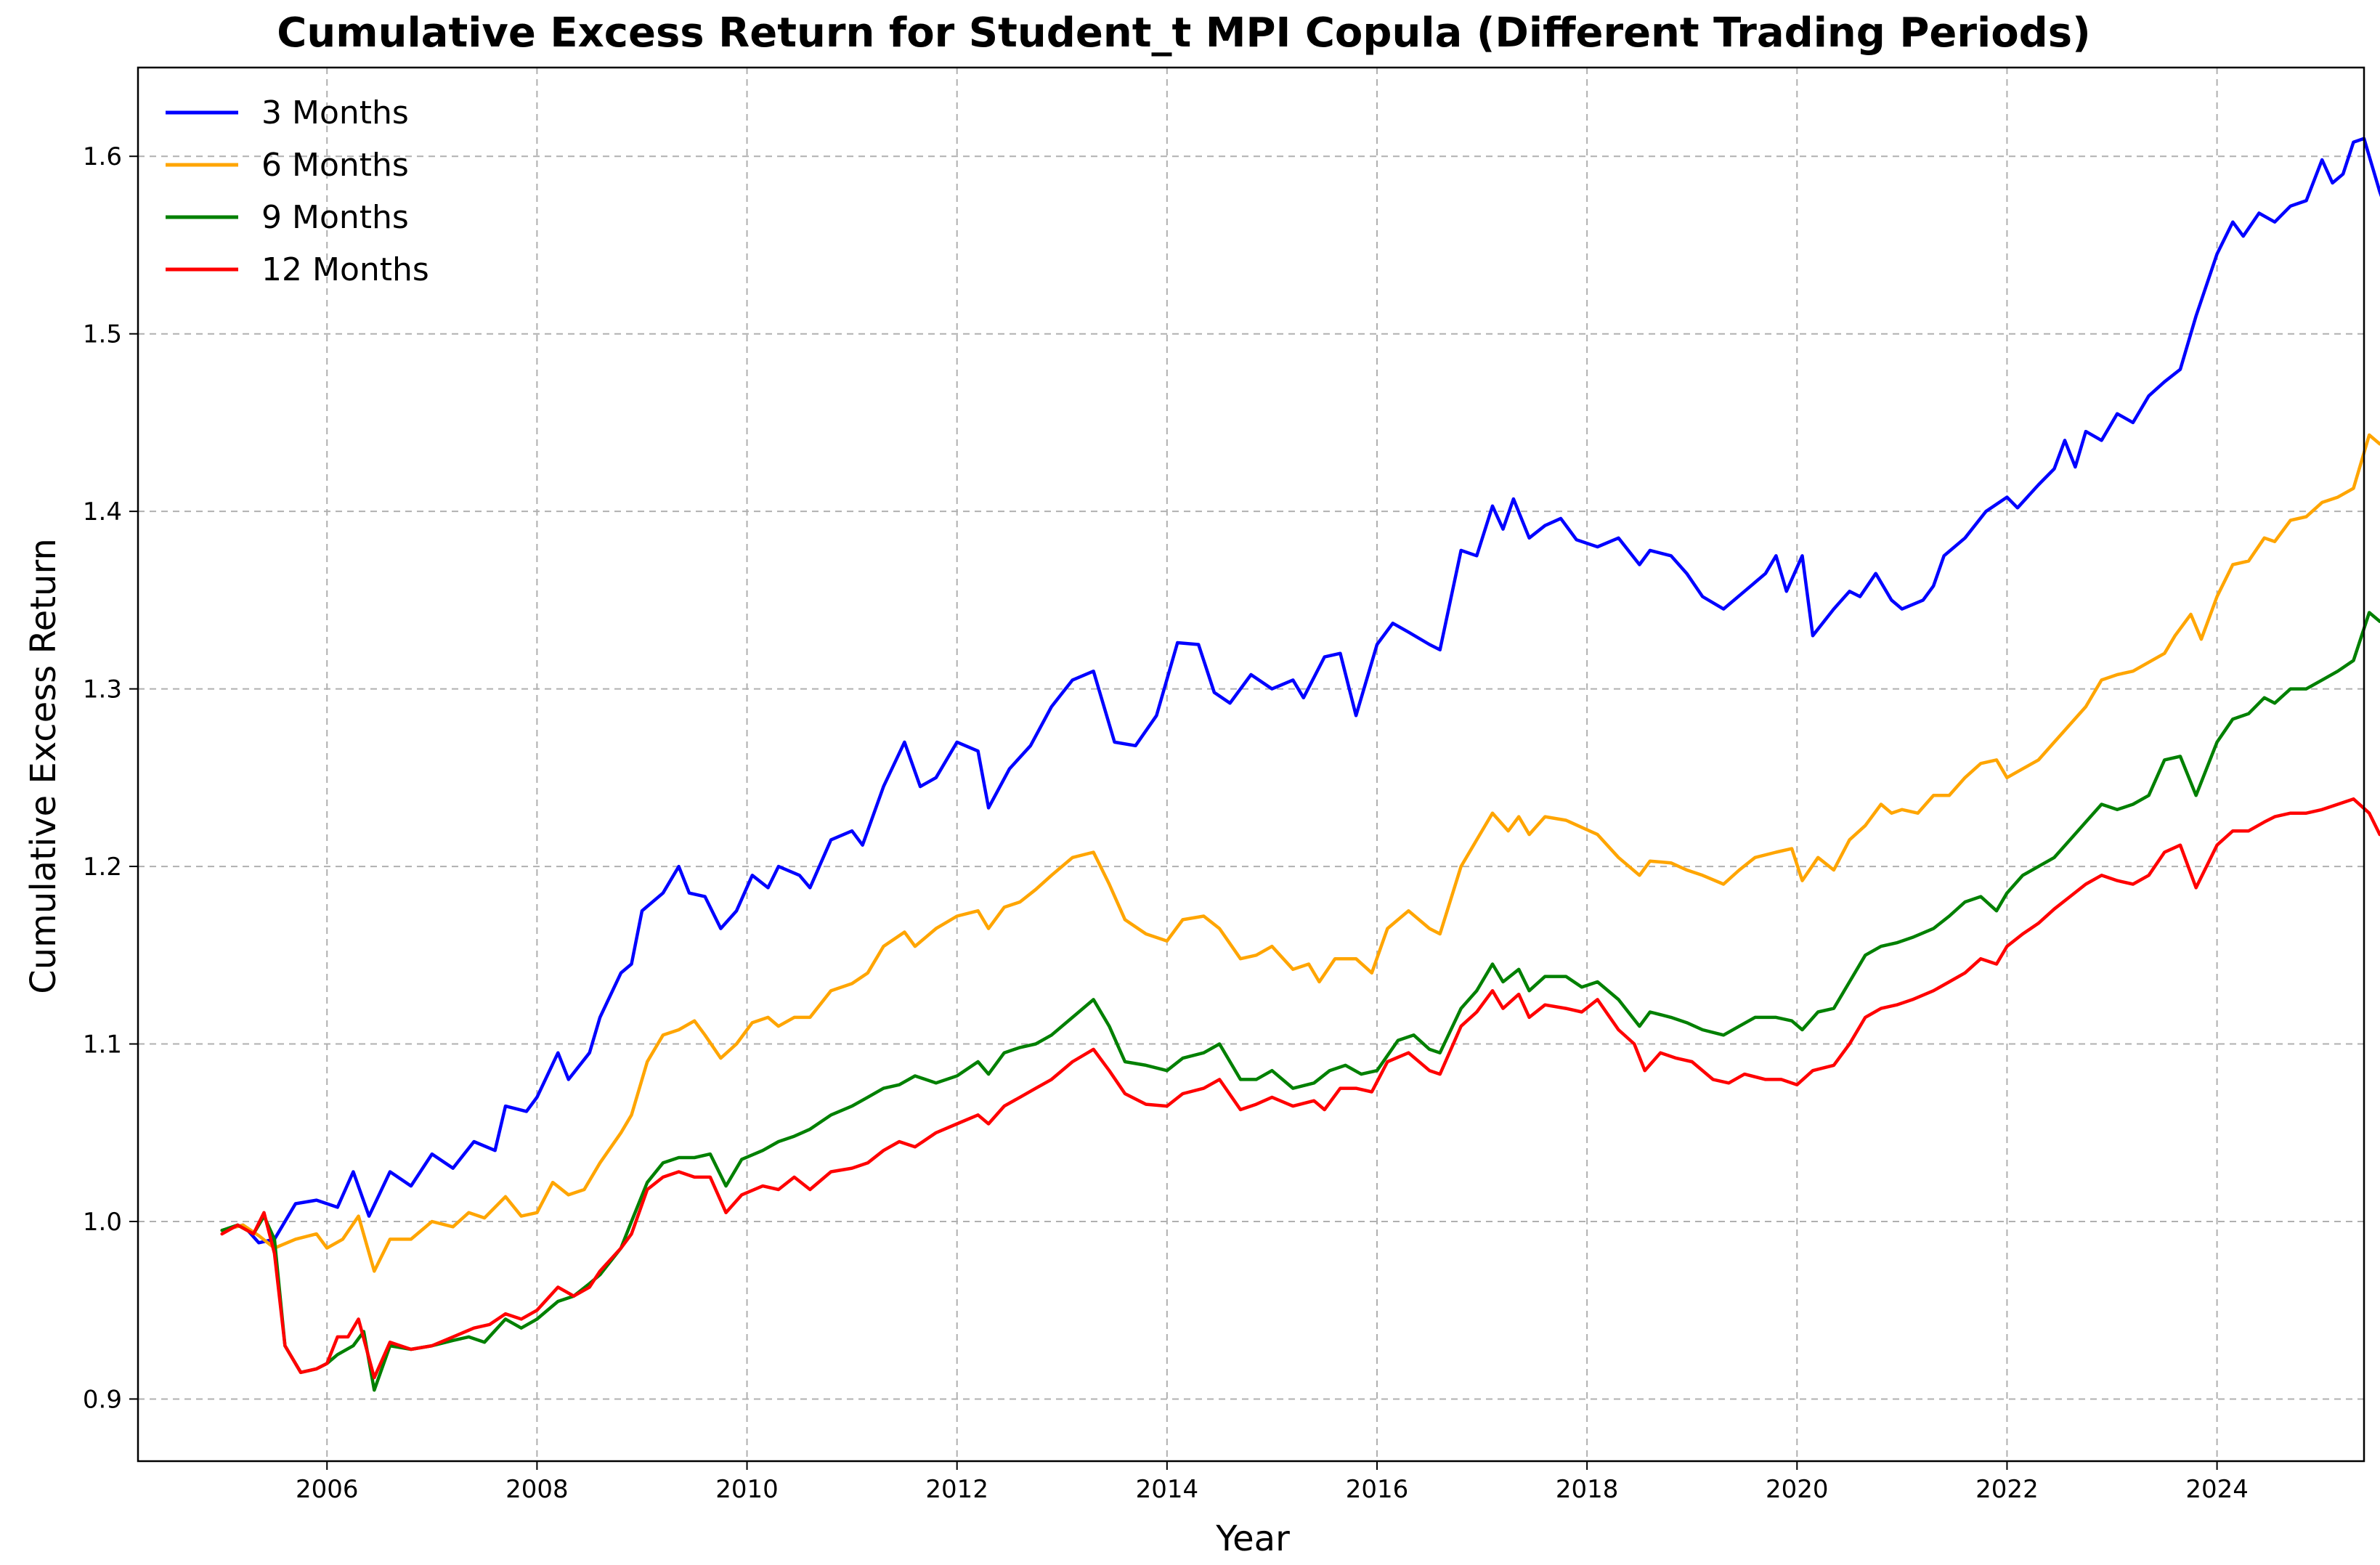  I want to click on legend-label: 9 Months, so click(335, 217).